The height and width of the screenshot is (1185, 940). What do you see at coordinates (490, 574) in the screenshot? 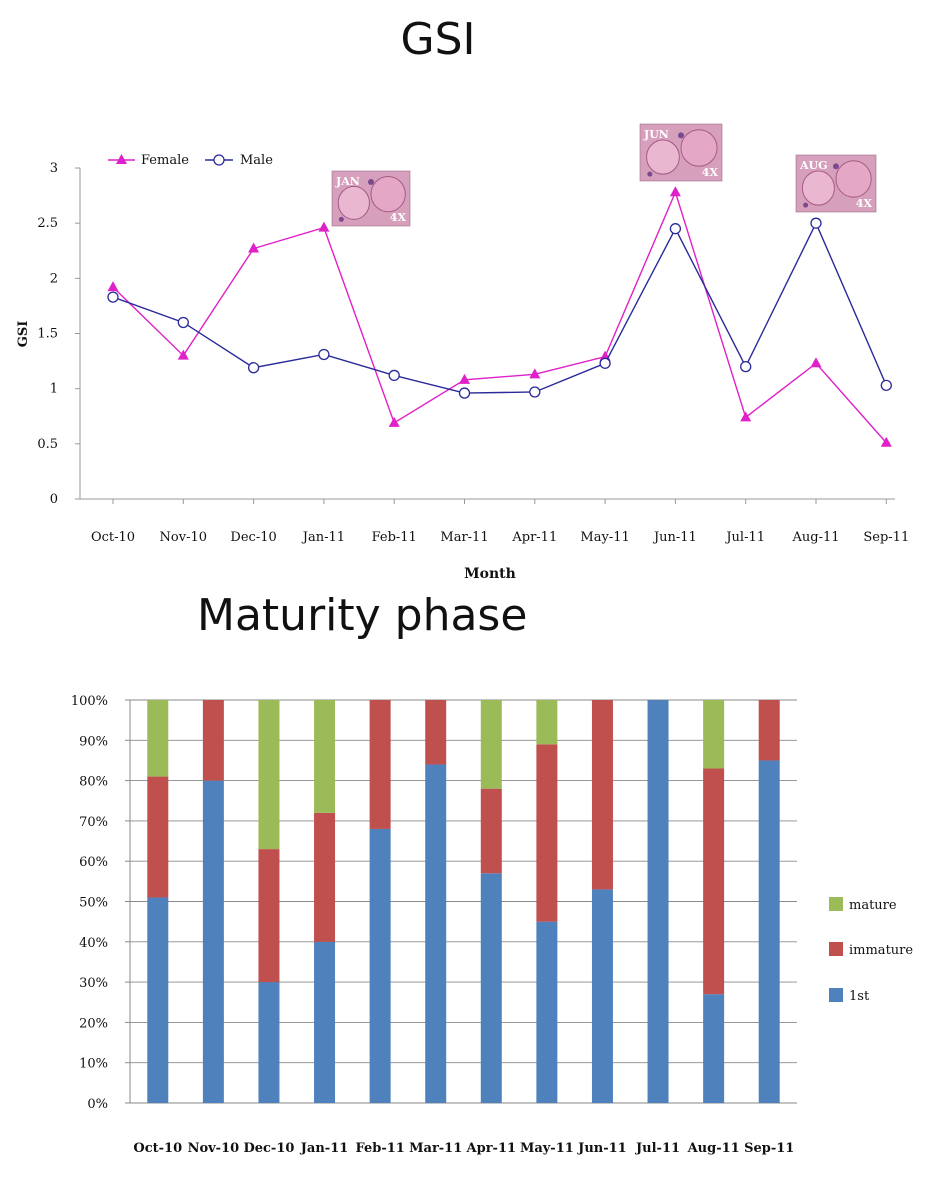
I see `x-axis-title: Month` at bounding box center [490, 574].